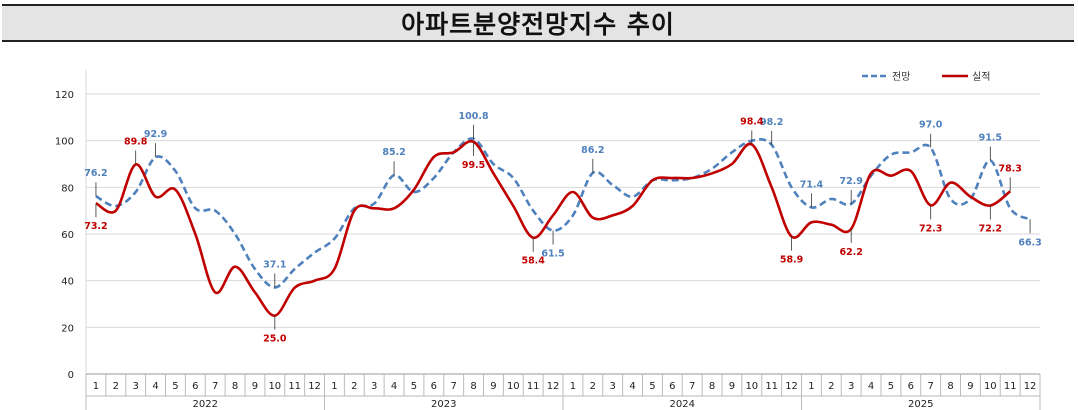 The height and width of the screenshot is (410, 1078). I want to click on data-label: 98.2, so click(771, 122).